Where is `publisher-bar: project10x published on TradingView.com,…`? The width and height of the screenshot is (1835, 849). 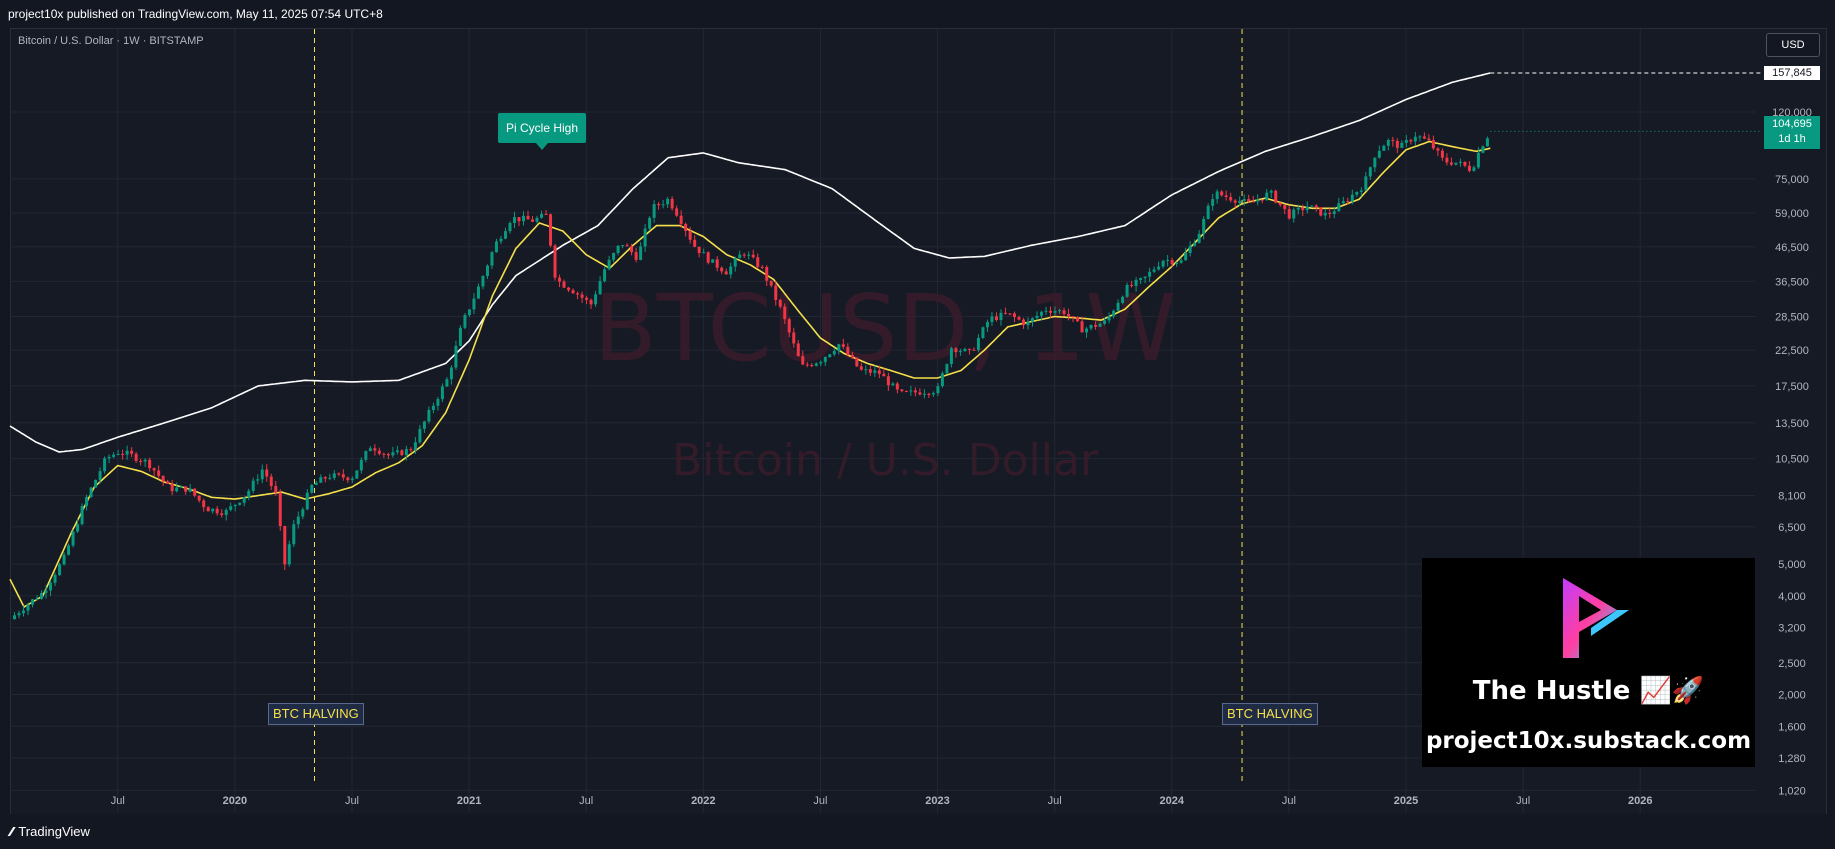
publisher-bar: project10x published on TradingView.com,… is located at coordinates (917, 14).